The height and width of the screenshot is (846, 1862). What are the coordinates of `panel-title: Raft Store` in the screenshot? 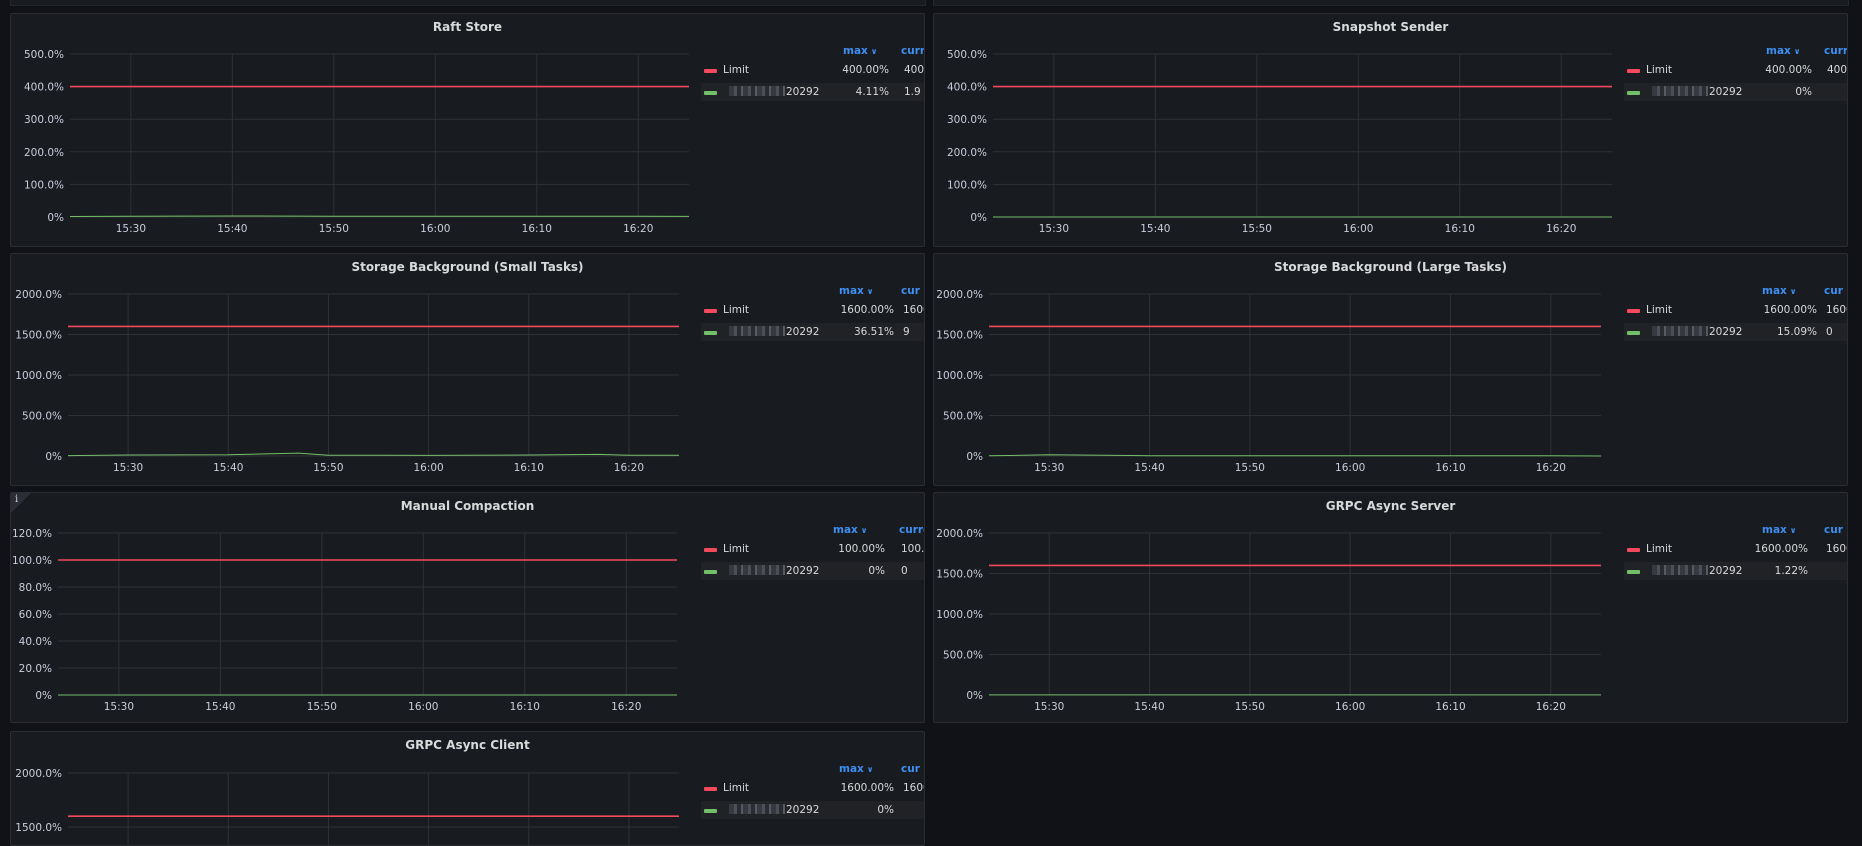 It's located at (467, 27).